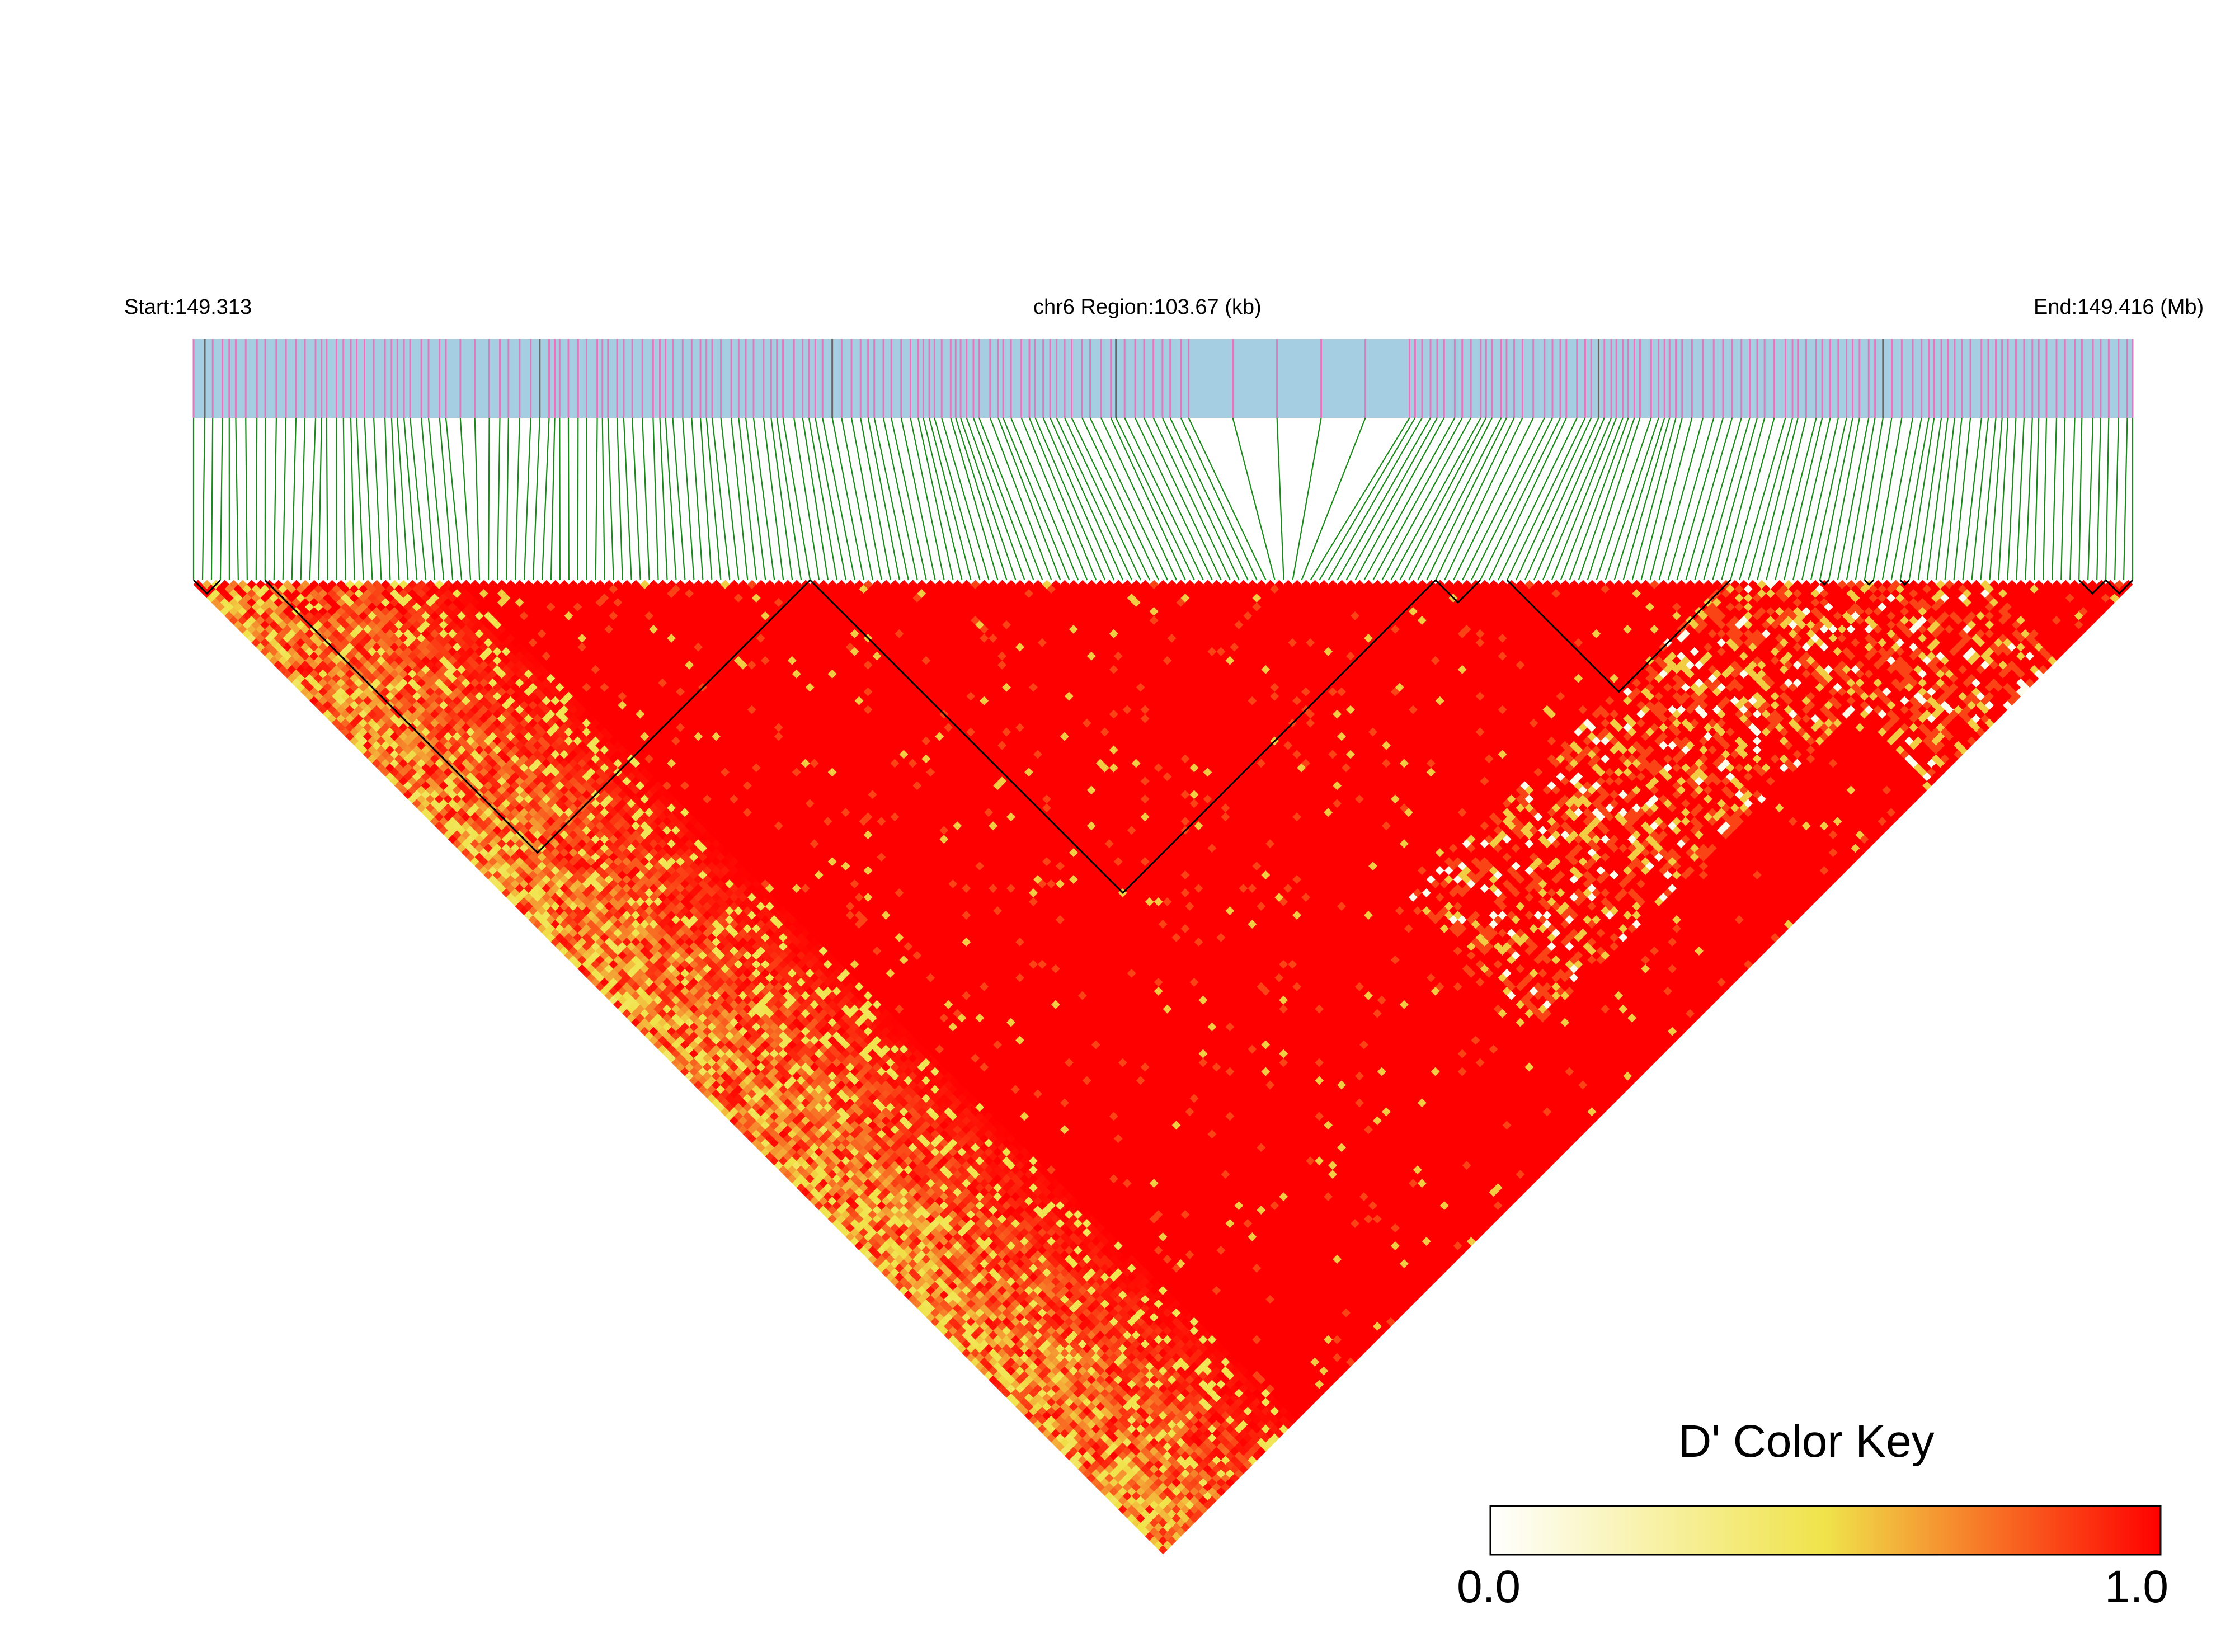 This screenshot has width=2235, height=1652. Describe the element at coordinates (1163, 379) in the screenshot. I see `snp-ticks` at that location.